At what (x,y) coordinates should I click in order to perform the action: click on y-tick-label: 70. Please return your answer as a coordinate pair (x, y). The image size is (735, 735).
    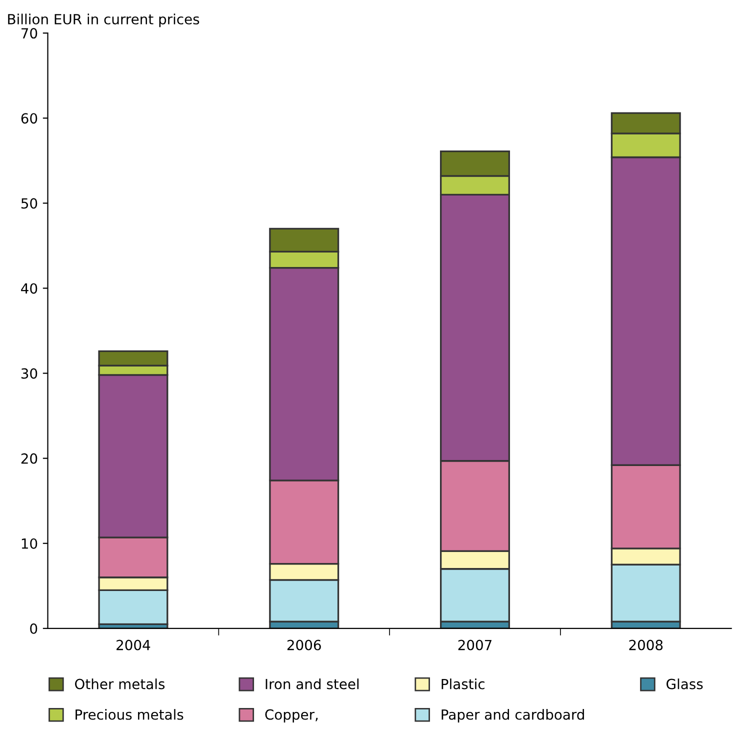
    Looking at the image, I should click on (30, 33).